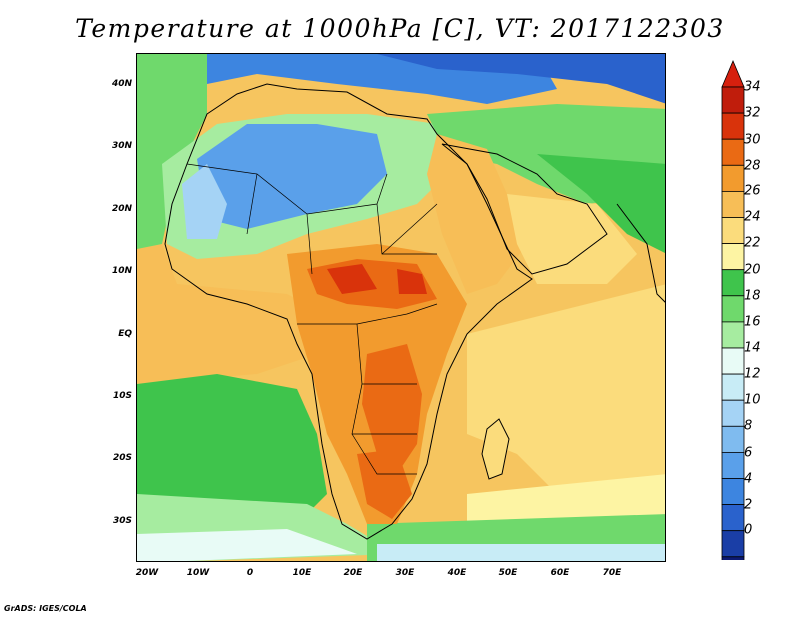 The height and width of the screenshot is (618, 800). What do you see at coordinates (640, 253) in the screenshot?
I see `coastline-india` at bounding box center [640, 253].